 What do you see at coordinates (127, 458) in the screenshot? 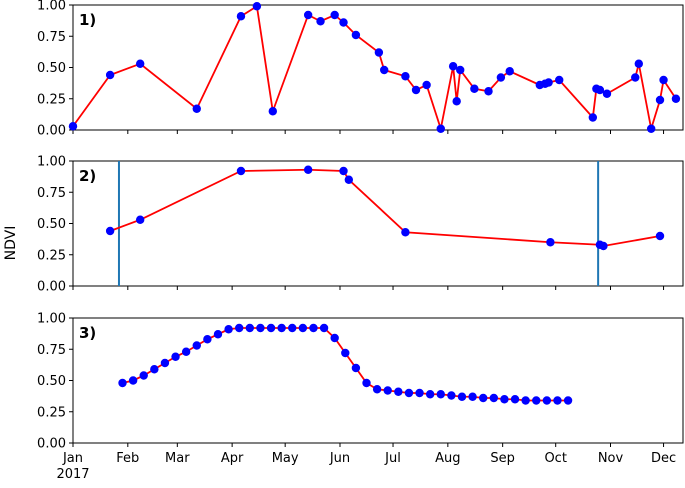
I see `x-tick-label: Feb` at bounding box center [127, 458].